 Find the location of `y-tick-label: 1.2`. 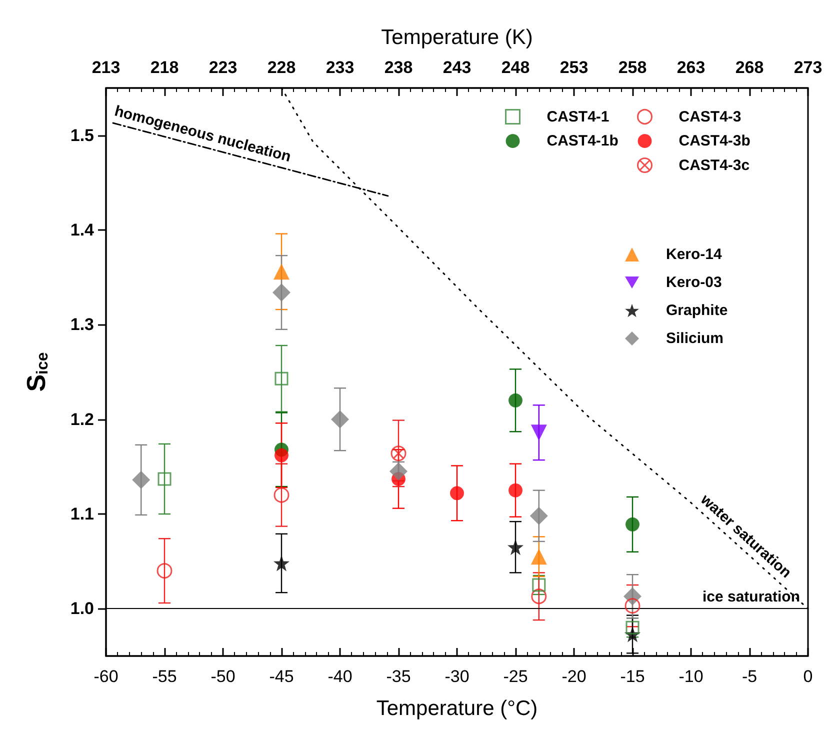

y-tick-label: 1.2 is located at coordinates (82, 419).